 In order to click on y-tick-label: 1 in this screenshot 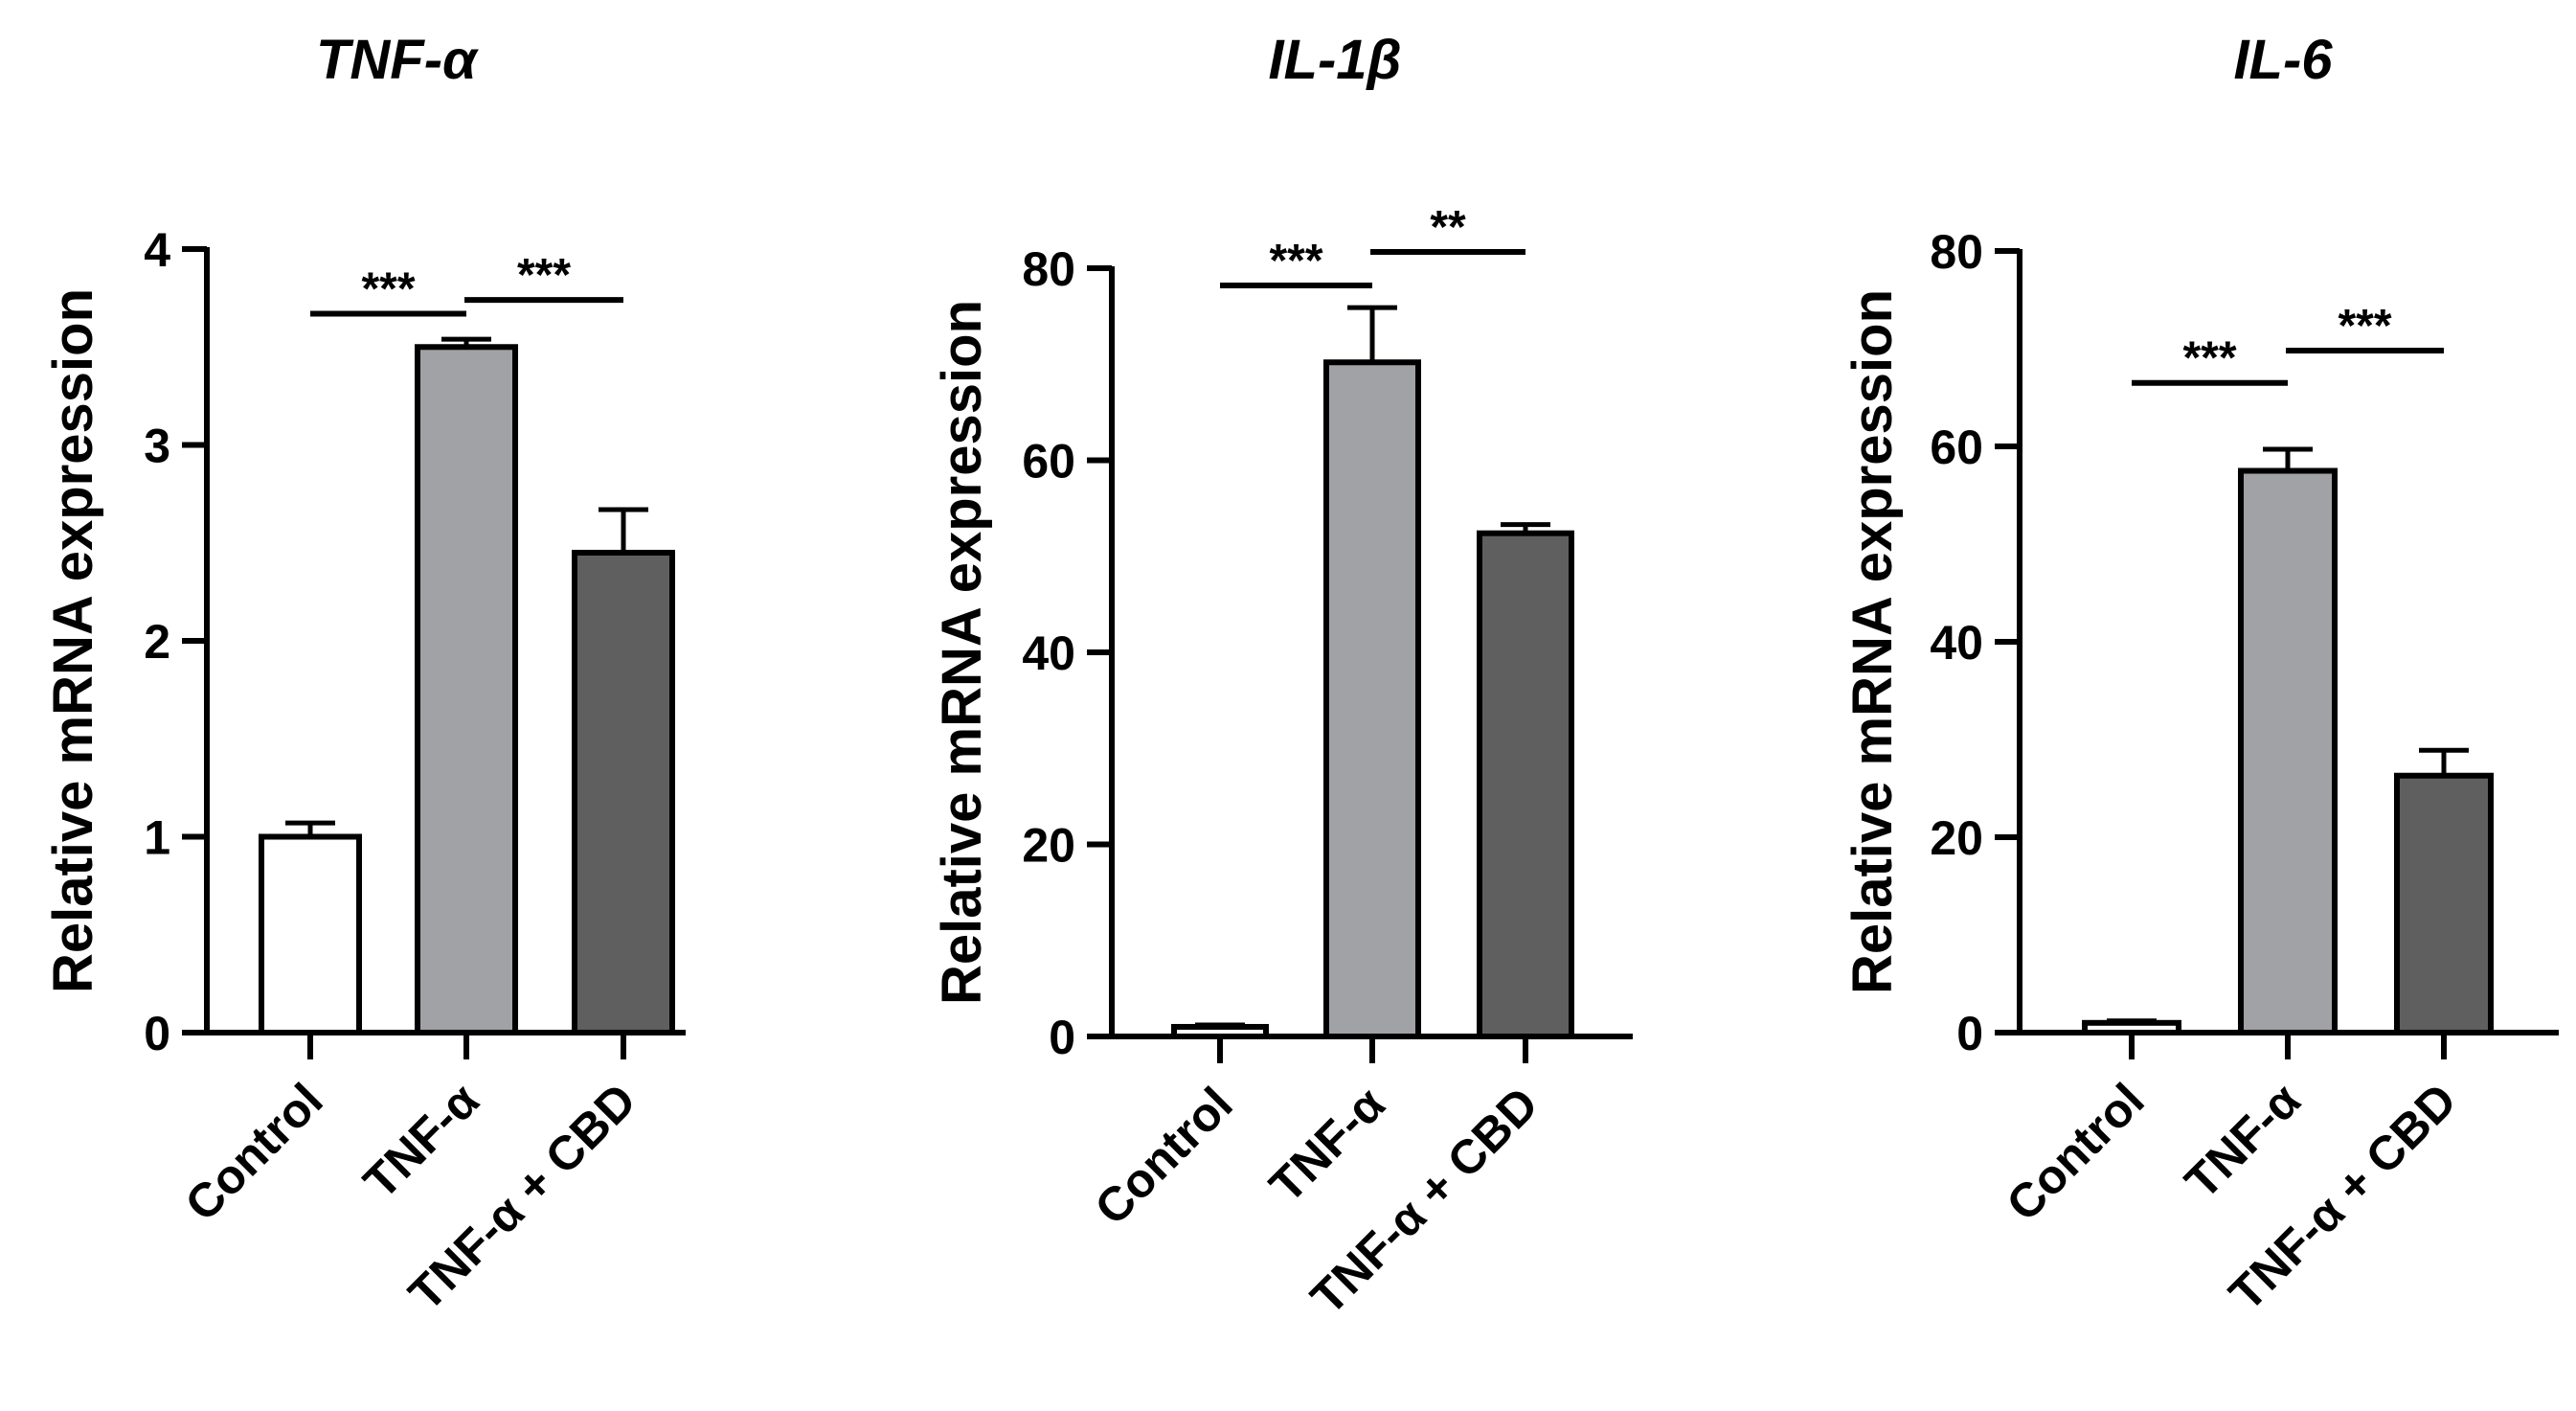, I will do `click(157, 838)`.